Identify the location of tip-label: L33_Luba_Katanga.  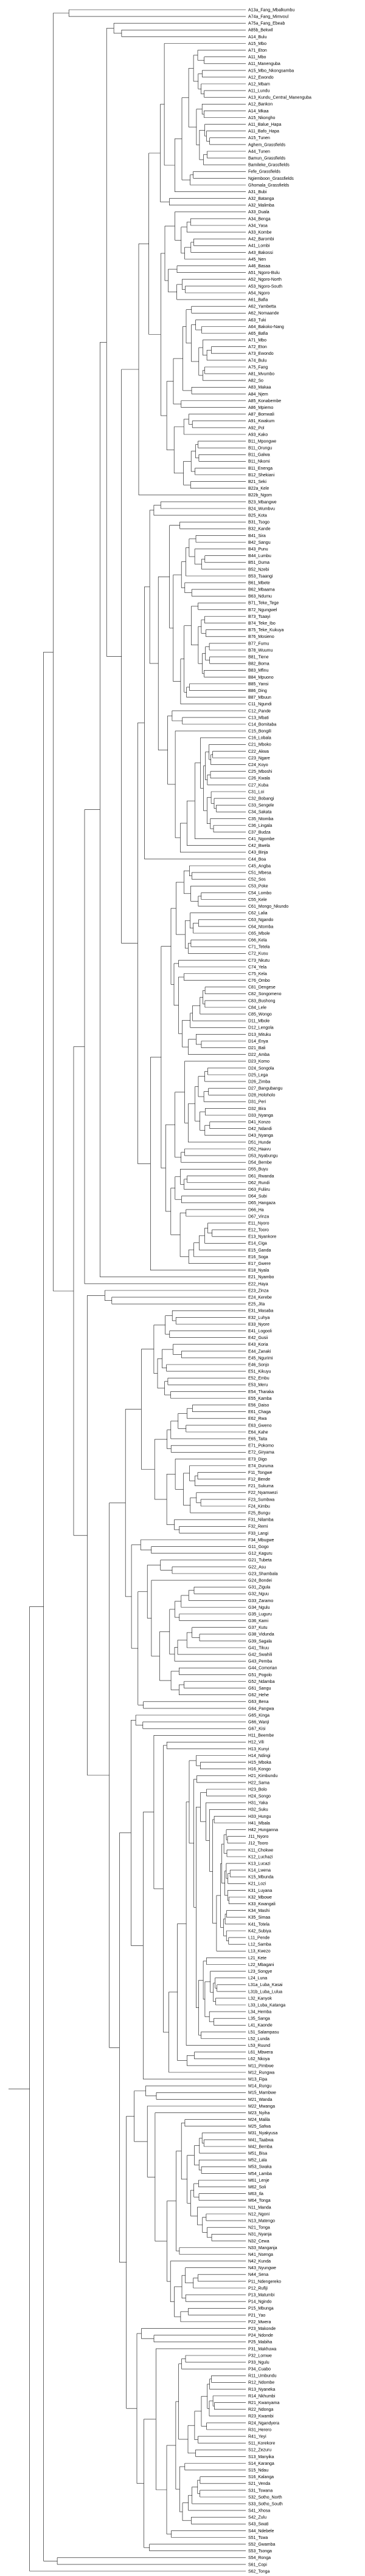
(266, 2005).